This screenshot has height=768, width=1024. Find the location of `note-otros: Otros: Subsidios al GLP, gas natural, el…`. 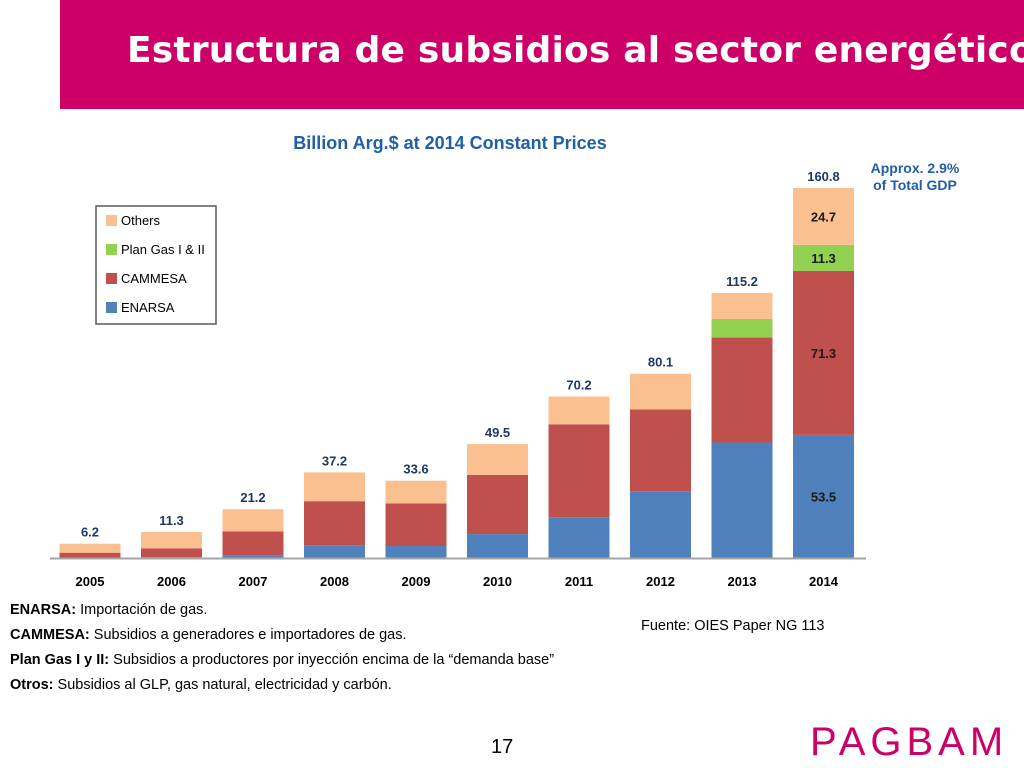

note-otros: Otros: Subsidios al GLP, gas natural, el… is located at coordinates (340, 685).